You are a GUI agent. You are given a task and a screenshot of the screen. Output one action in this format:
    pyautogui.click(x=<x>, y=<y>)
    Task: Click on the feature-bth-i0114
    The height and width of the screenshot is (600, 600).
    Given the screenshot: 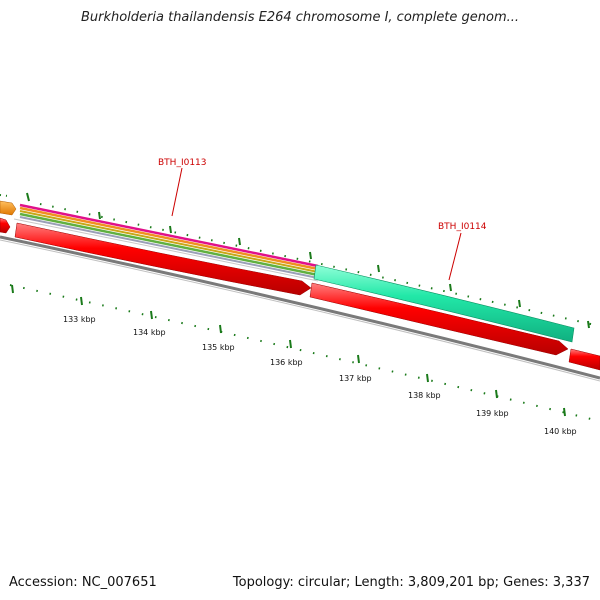 What is the action you would take?
    pyautogui.click(x=444, y=303)
    